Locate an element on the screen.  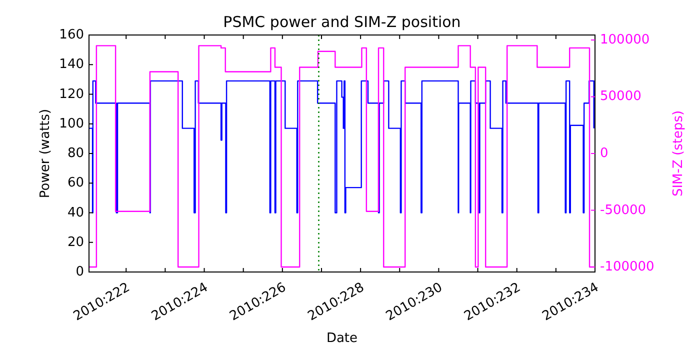
y2-tick-label: -100000 is located at coordinates (627, 267).